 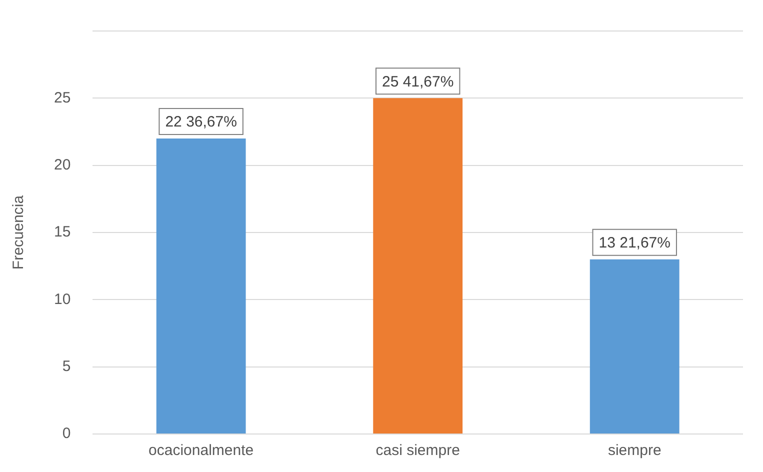 I want to click on y-tick-label: 20, so click(x=62, y=165).